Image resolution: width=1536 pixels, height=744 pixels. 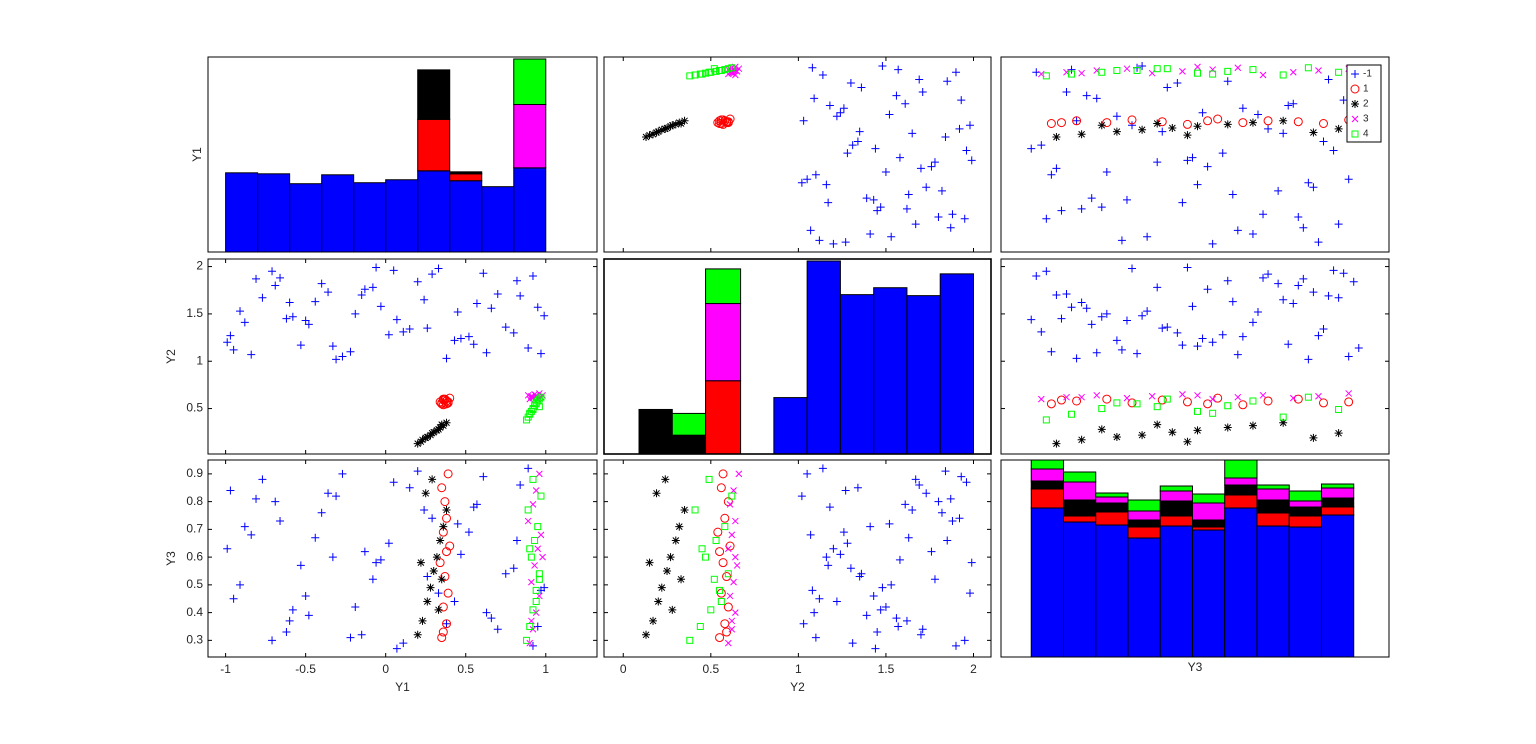 I want to click on y-axis-label: Y1, so click(x=197, y=154).